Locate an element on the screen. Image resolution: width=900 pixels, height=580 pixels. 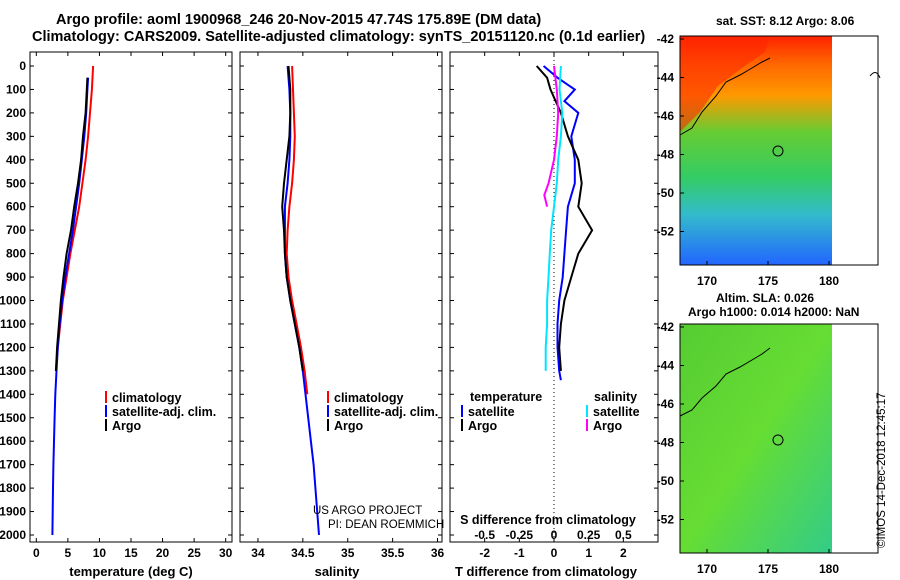
s-tick-label: 0 is located at coordinates (554, 535).